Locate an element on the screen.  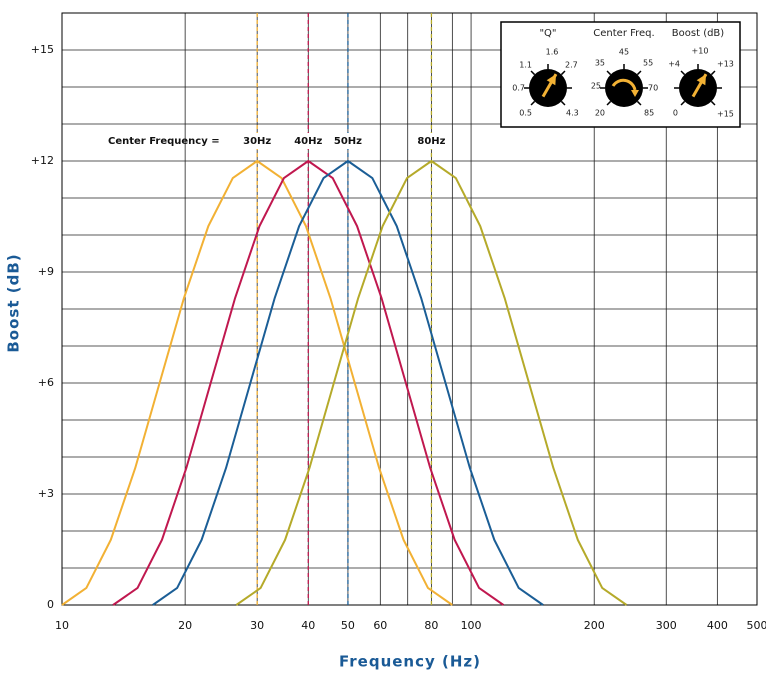
x-tick-label: 50 is located at coordinates (348, 625).